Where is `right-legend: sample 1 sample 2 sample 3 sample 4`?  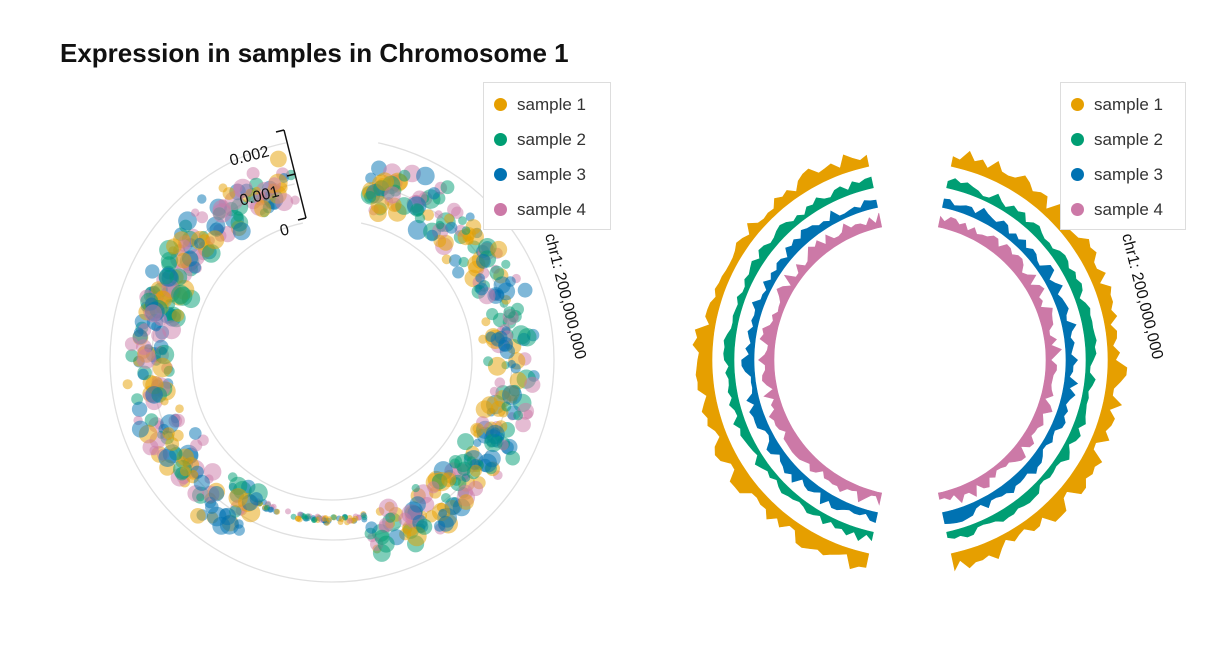
right-legend: sample 1 sample 2 sample 3 sample 4 is located at coordinates (1123, 156).